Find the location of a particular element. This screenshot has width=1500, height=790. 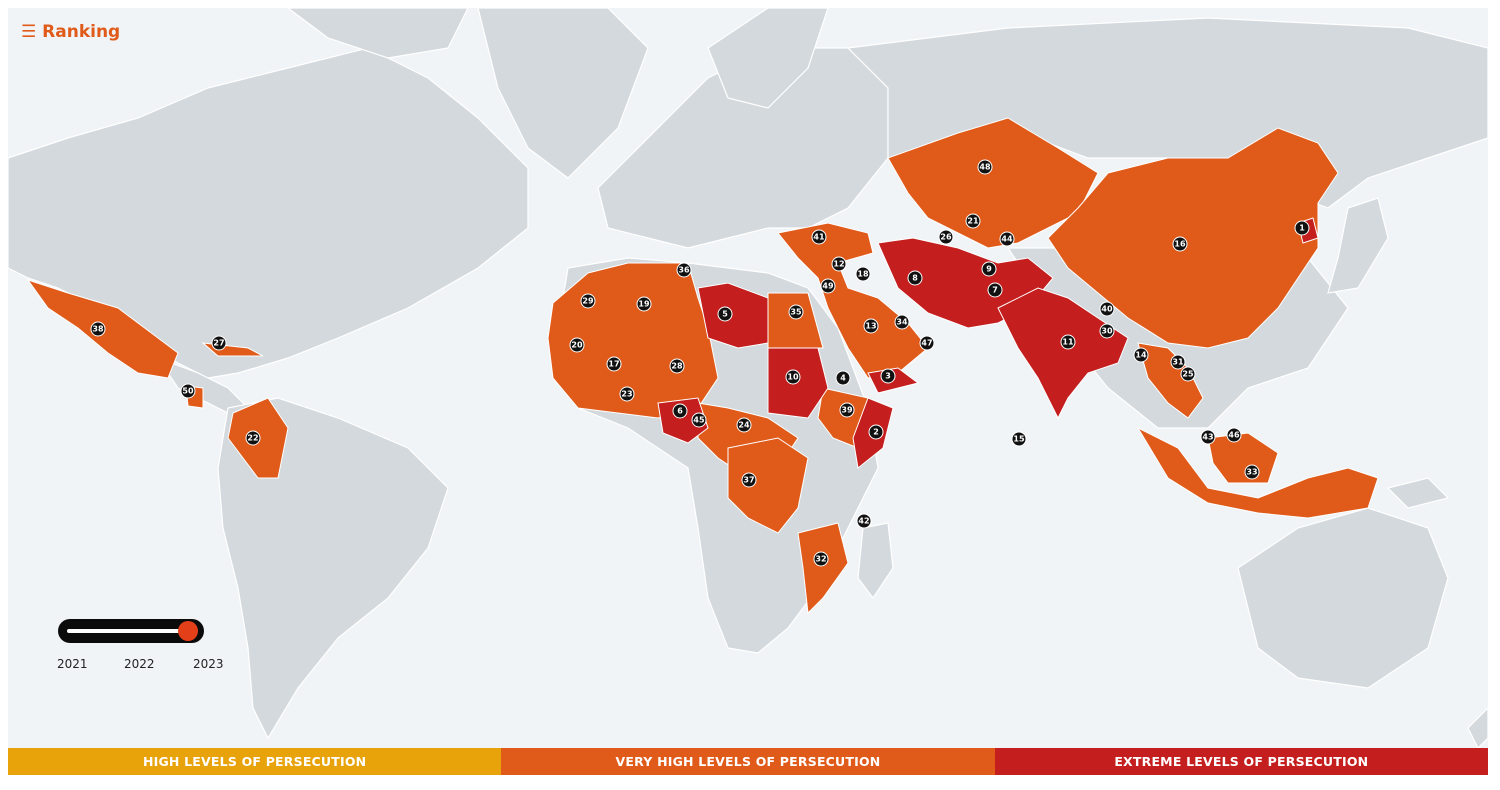

rank-label: 47 is located at coordinates (926, 343).